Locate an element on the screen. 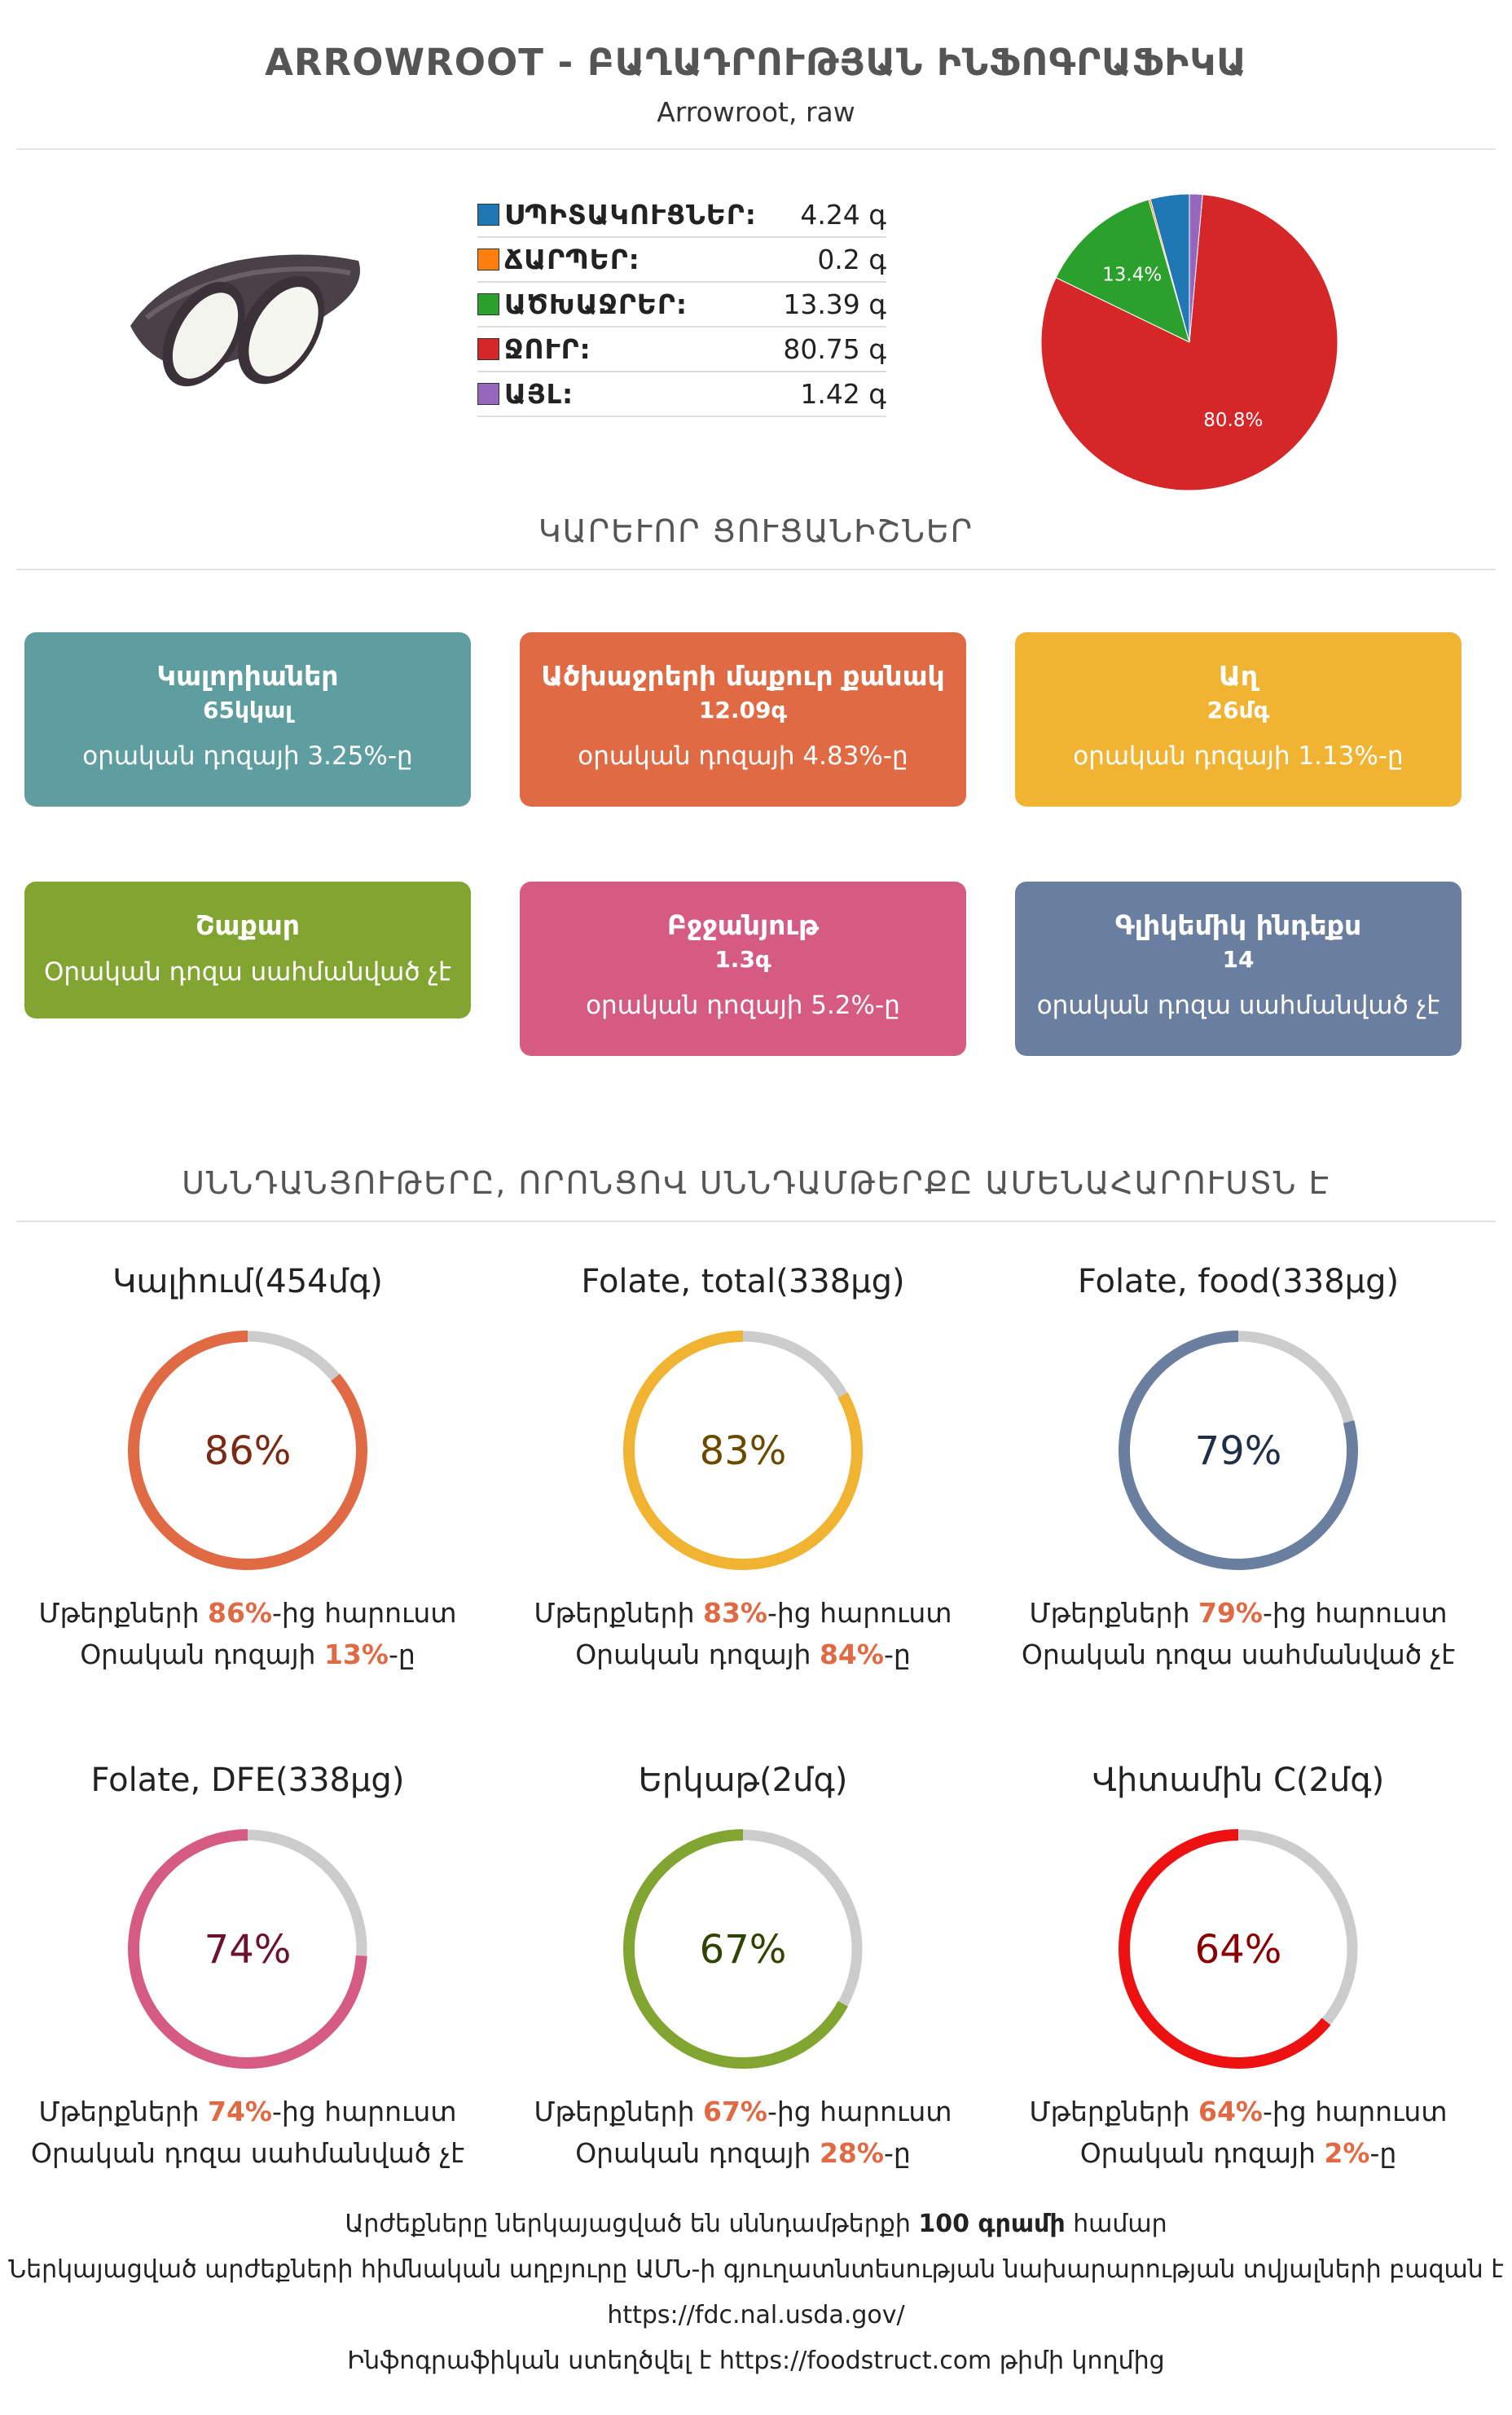  pie-slice is located at coordinates (1122, 271).